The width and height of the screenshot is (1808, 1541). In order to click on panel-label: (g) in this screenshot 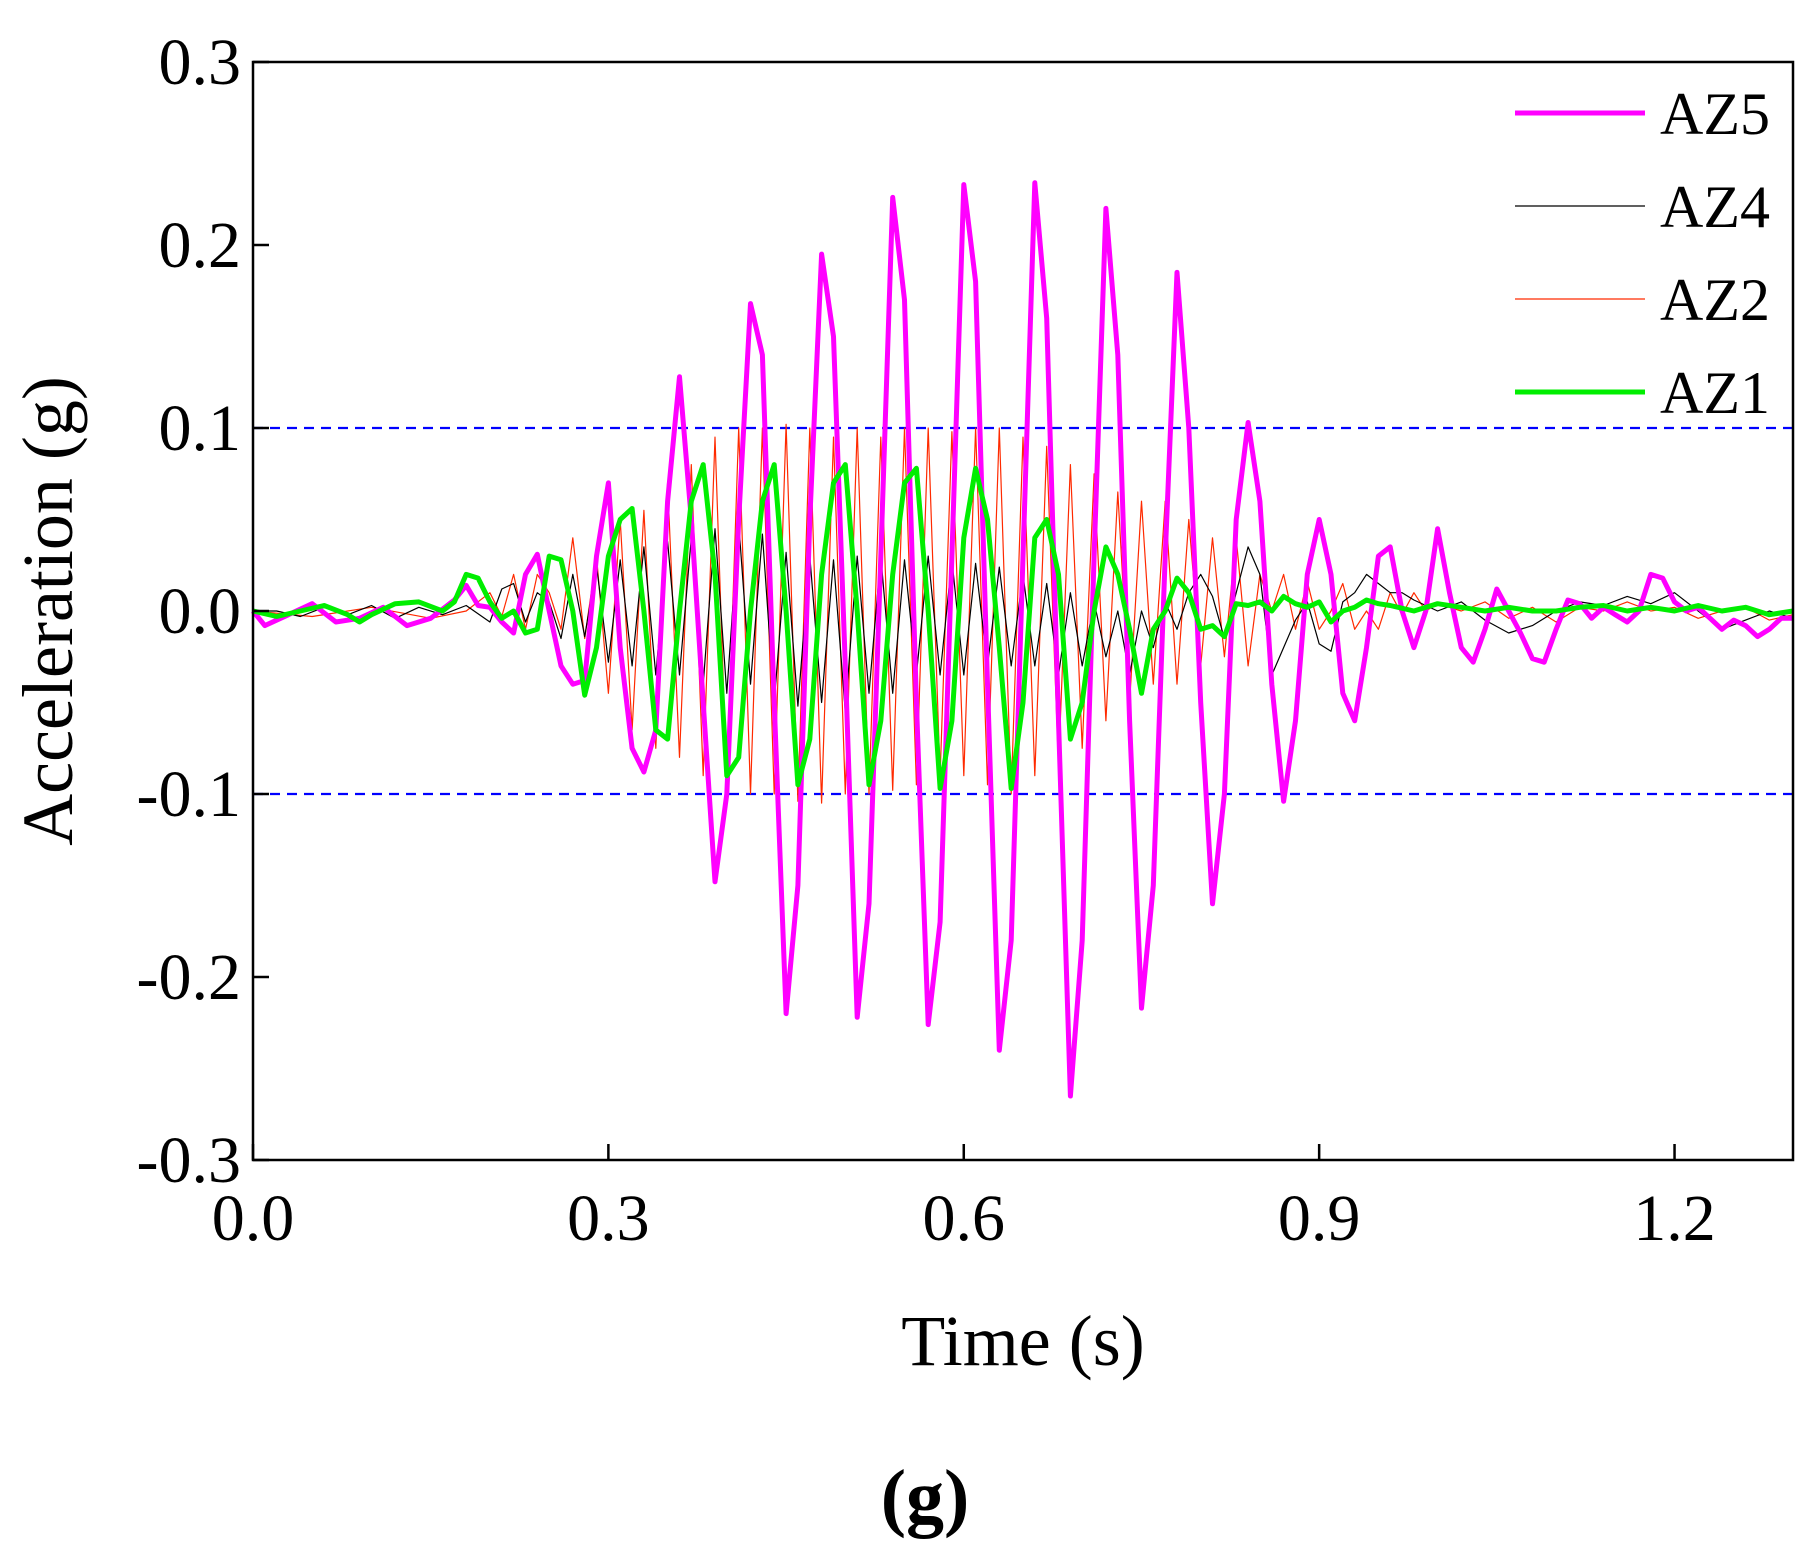, I will do `click(925, 1497)`.